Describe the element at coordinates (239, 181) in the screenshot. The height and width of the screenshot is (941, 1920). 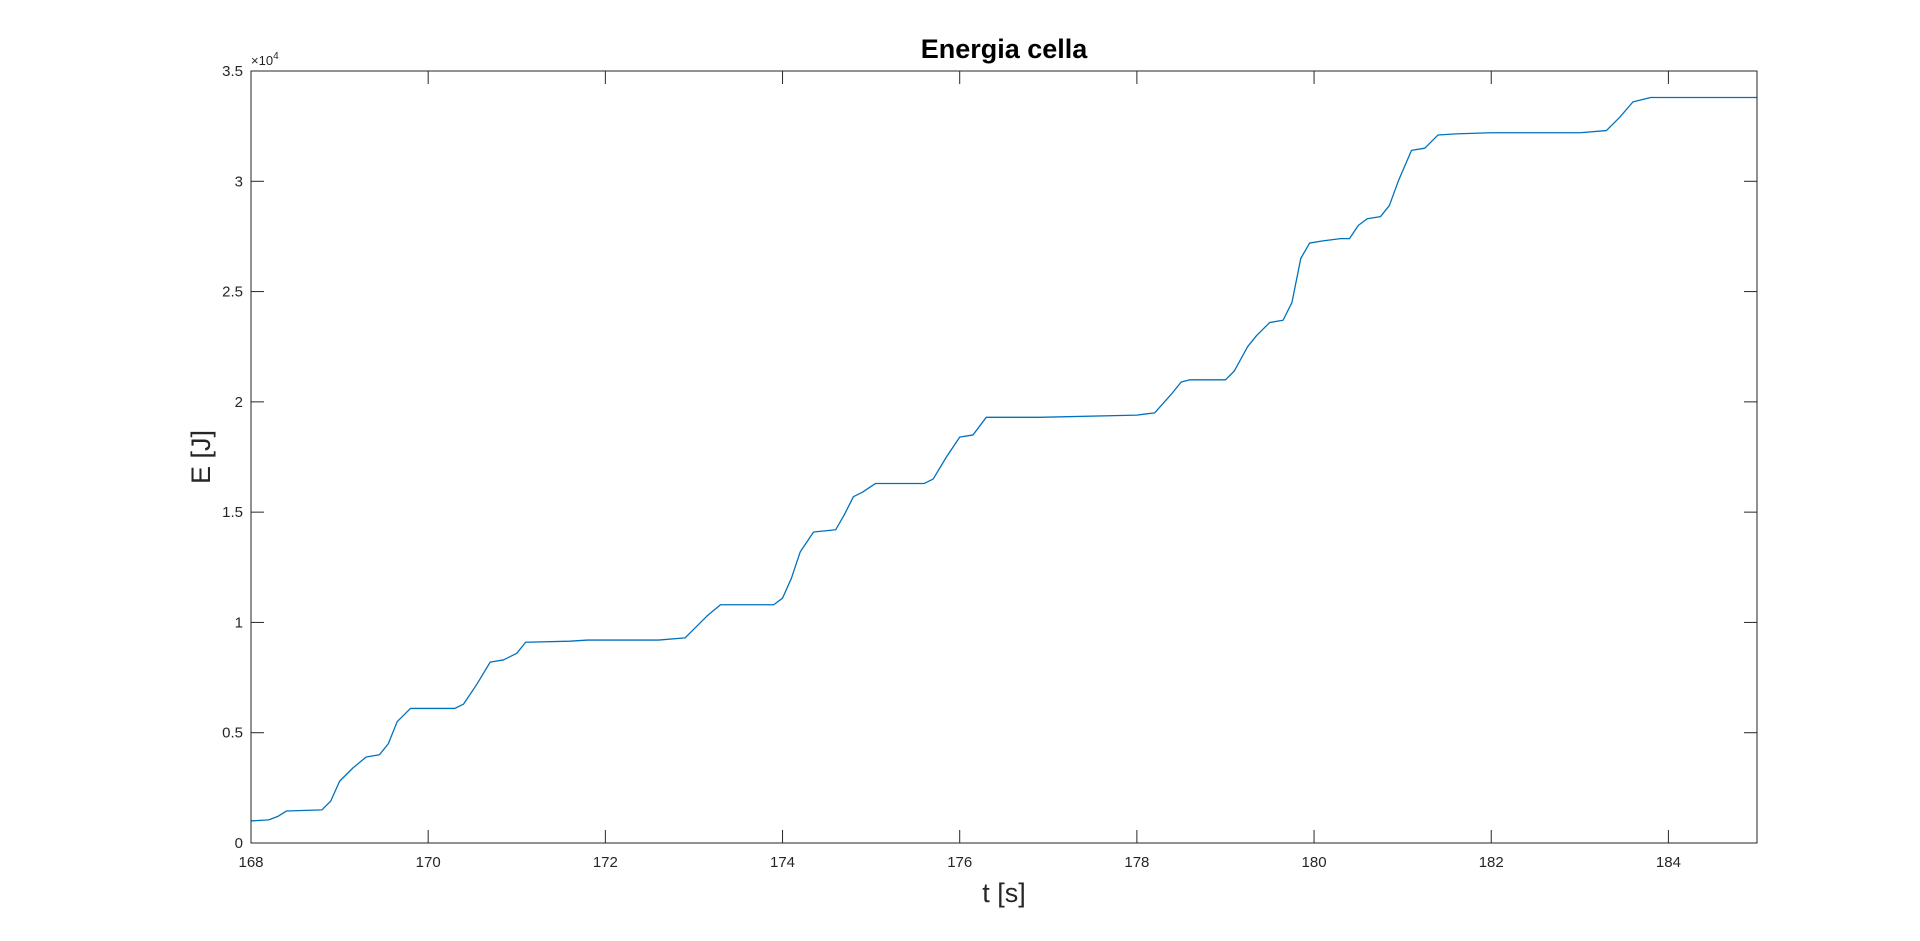
I see `y-tick-label: 3` at that location.